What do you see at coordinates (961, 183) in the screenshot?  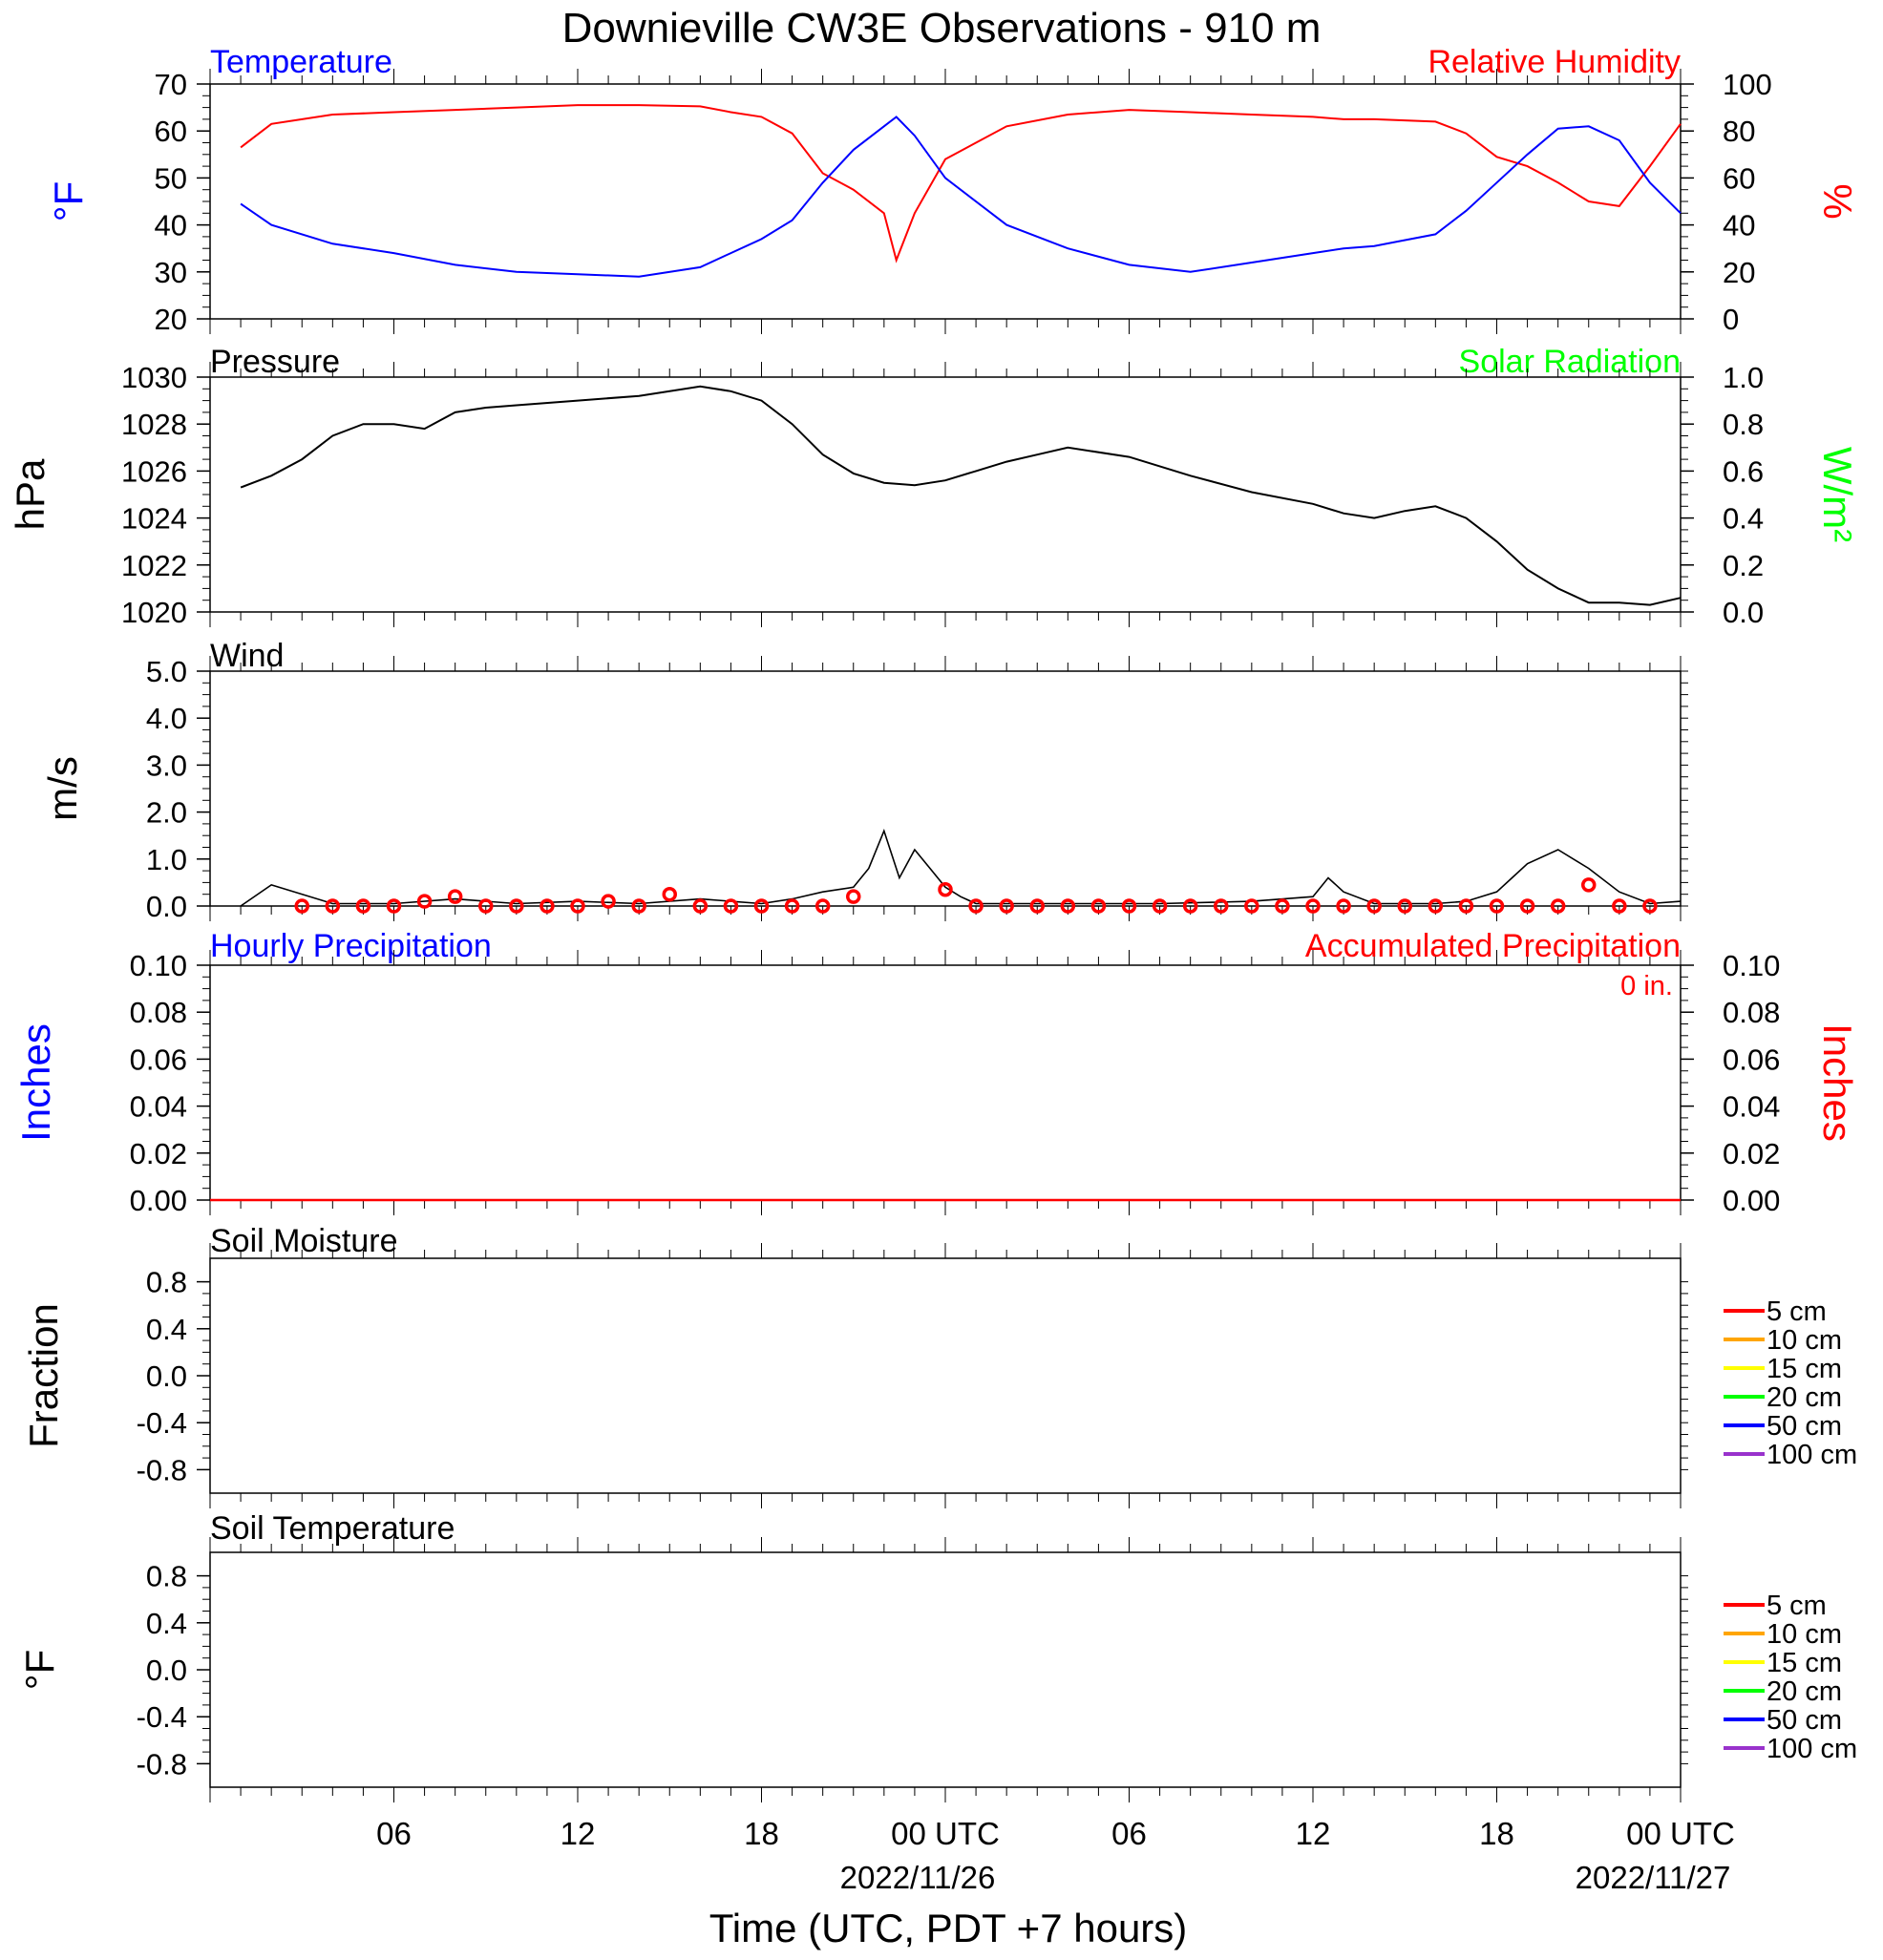 I see `humidity-line` at bounding box center [961, 183].